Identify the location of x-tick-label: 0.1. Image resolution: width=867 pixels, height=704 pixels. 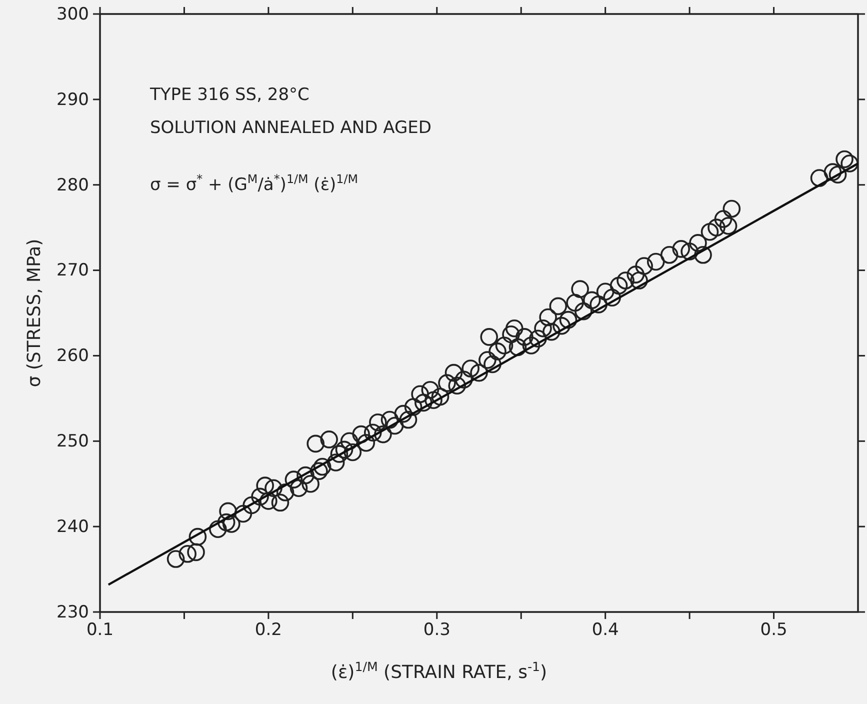
(100, 630).